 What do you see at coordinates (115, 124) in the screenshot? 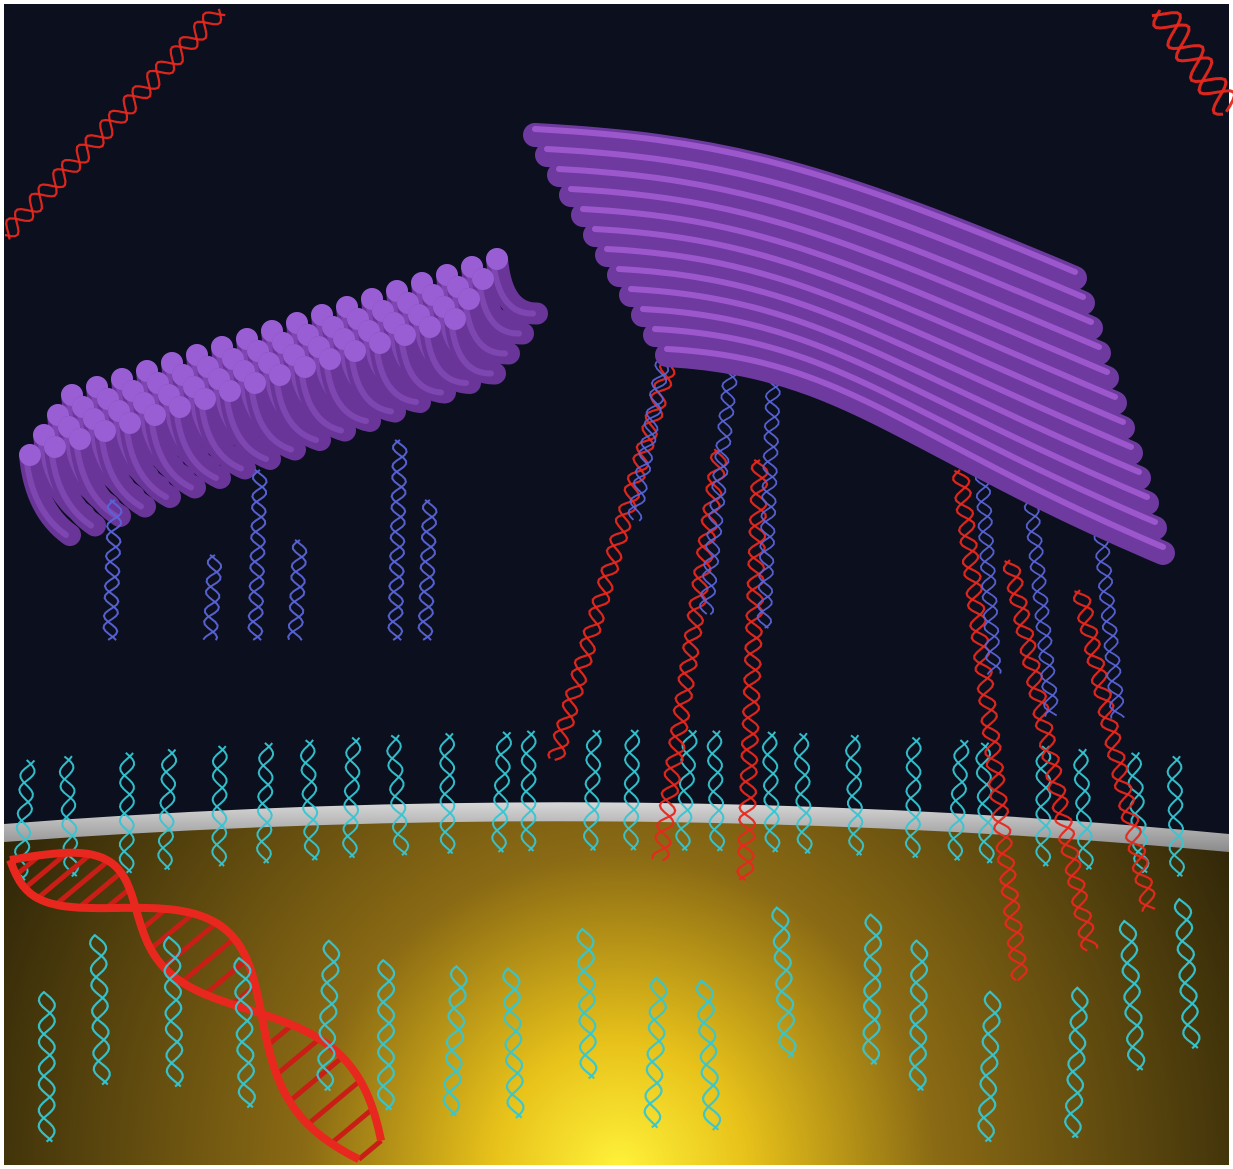
I see `free-strand` at bounding box center [115, 124].